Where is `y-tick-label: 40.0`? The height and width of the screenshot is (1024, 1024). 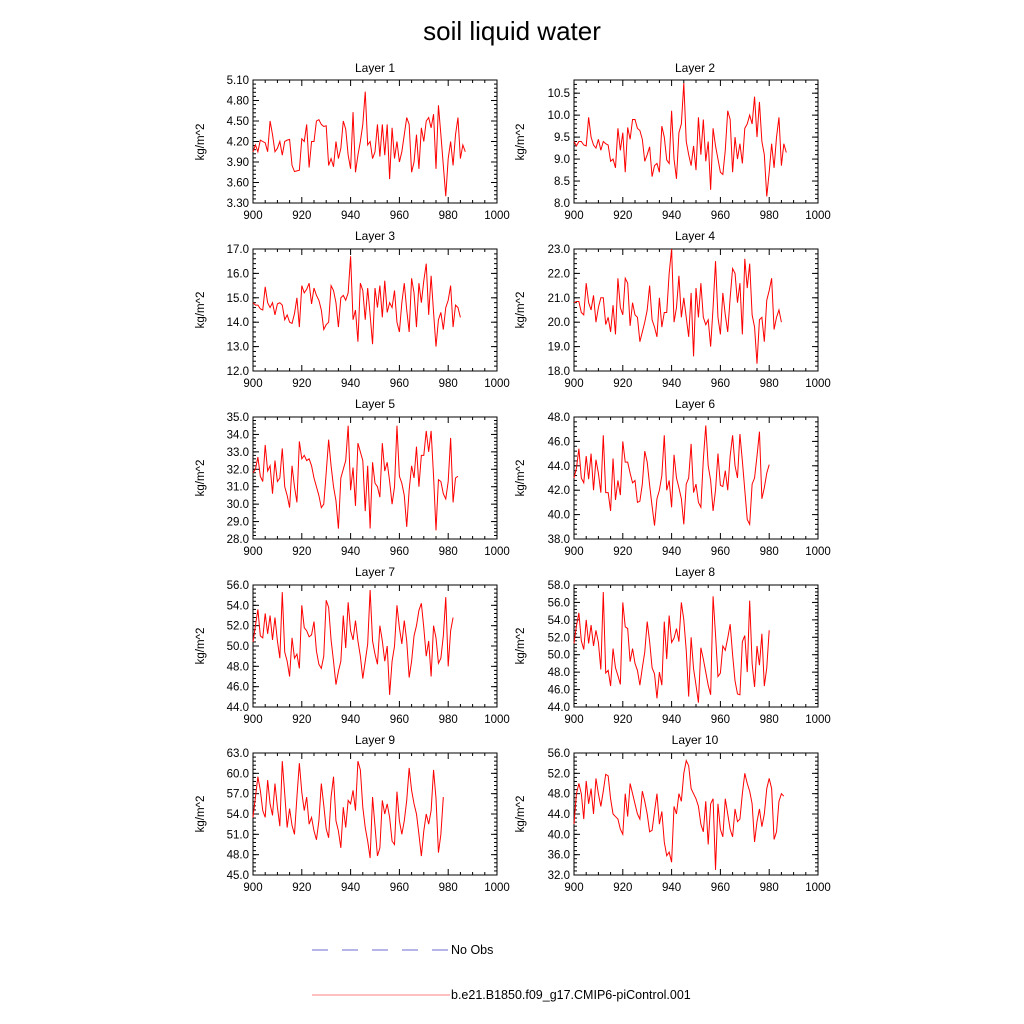
y-tick-label: 40.0 is located at coordinates (559, 835).